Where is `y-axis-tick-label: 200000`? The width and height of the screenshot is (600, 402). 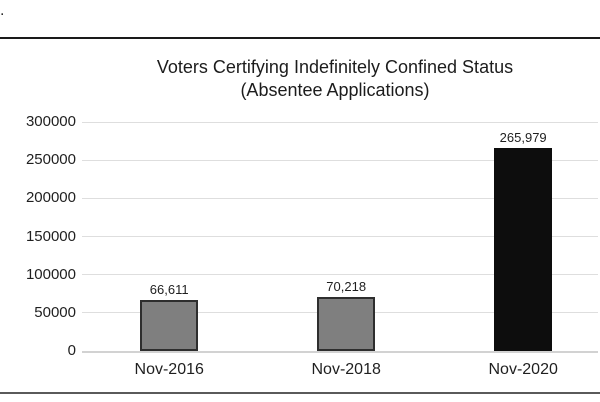
y-axis-tick-label: 200000 is located at coordinates (50, 198).